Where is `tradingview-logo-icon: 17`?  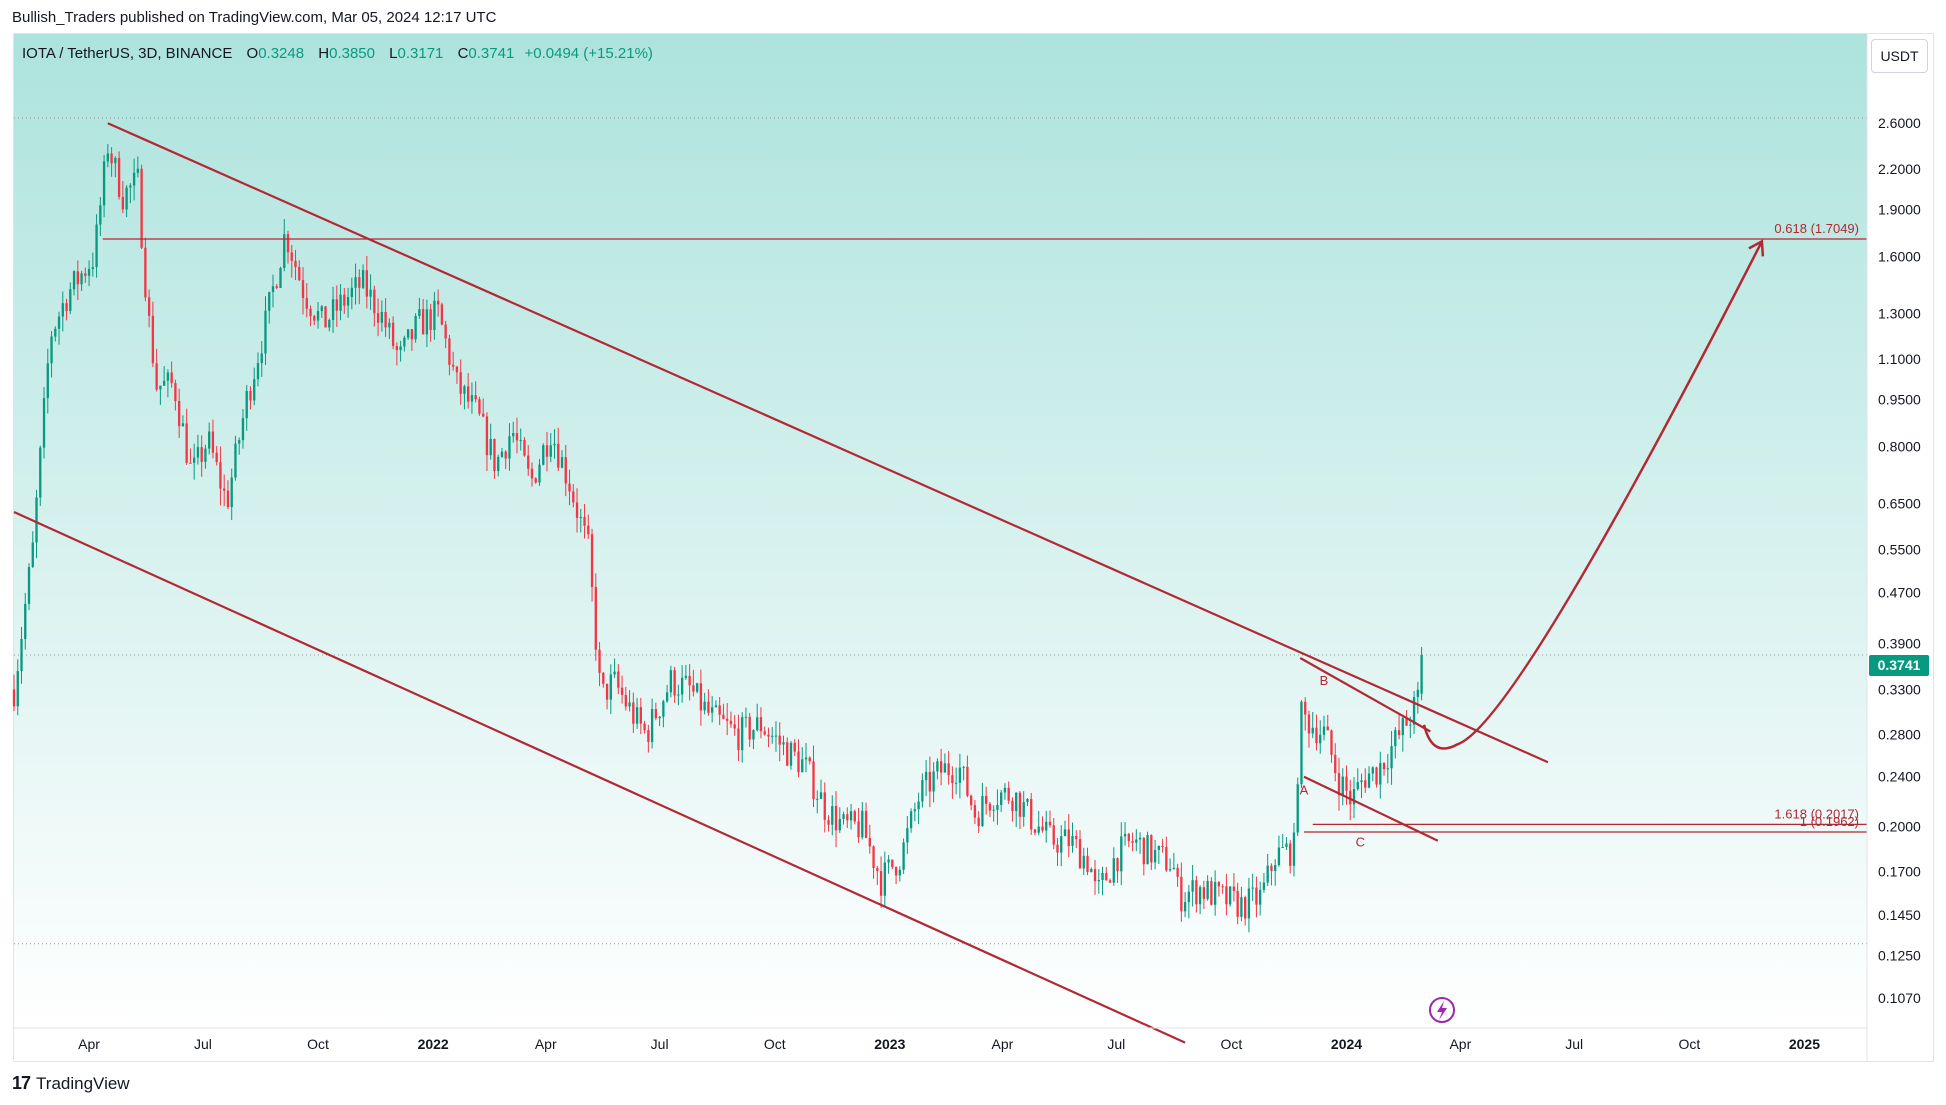 tradingview-logo-icon: 17 is located at coordinates (21, 1083).